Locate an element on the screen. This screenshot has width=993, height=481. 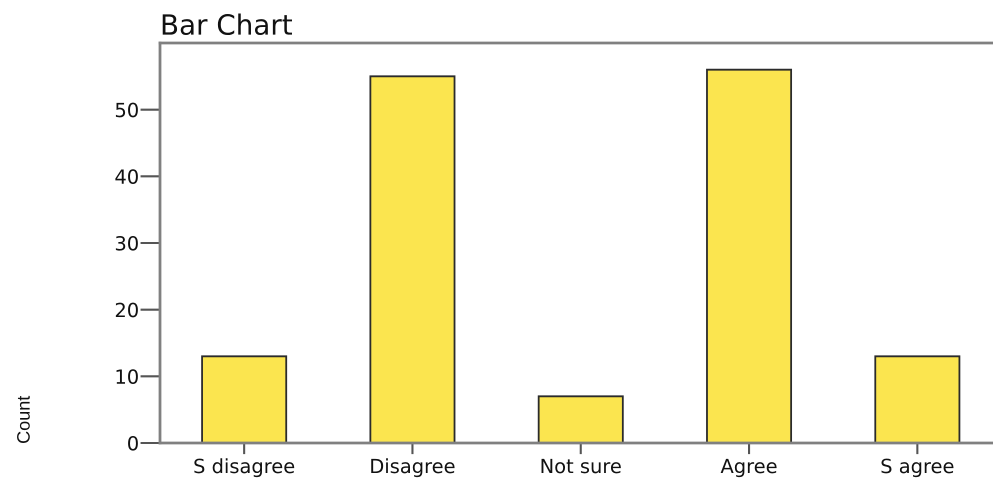
x-tick-label: Disagree is located at coordinates (413, 468).